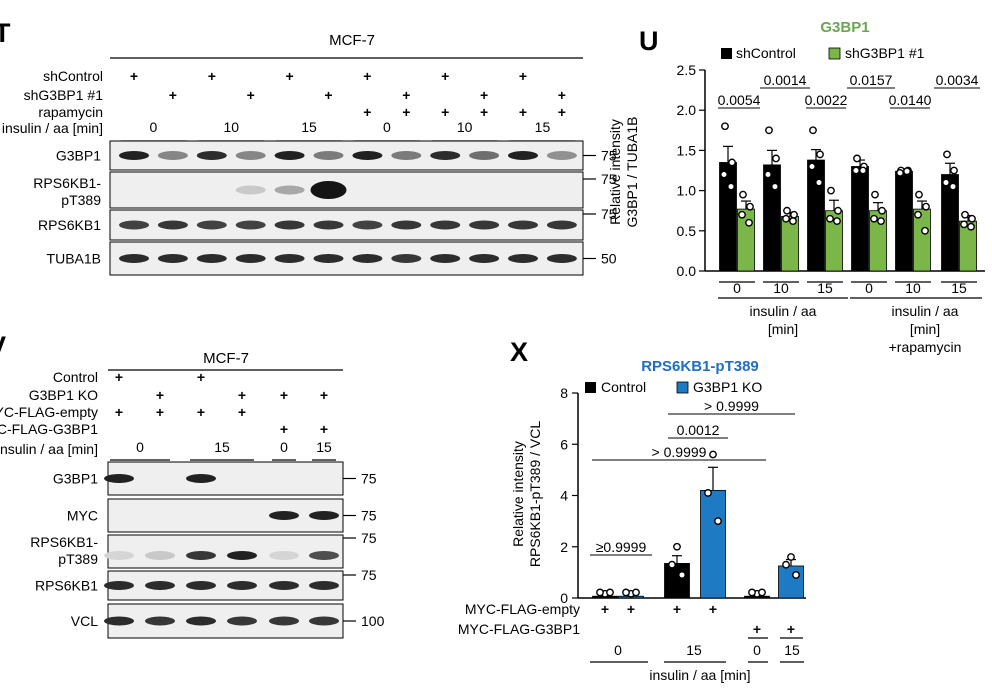 The width and height of the screenshot is (992, 694). I want to click on legend-label-shg3bp1: shG3BP1 #1, so click(885, 53).